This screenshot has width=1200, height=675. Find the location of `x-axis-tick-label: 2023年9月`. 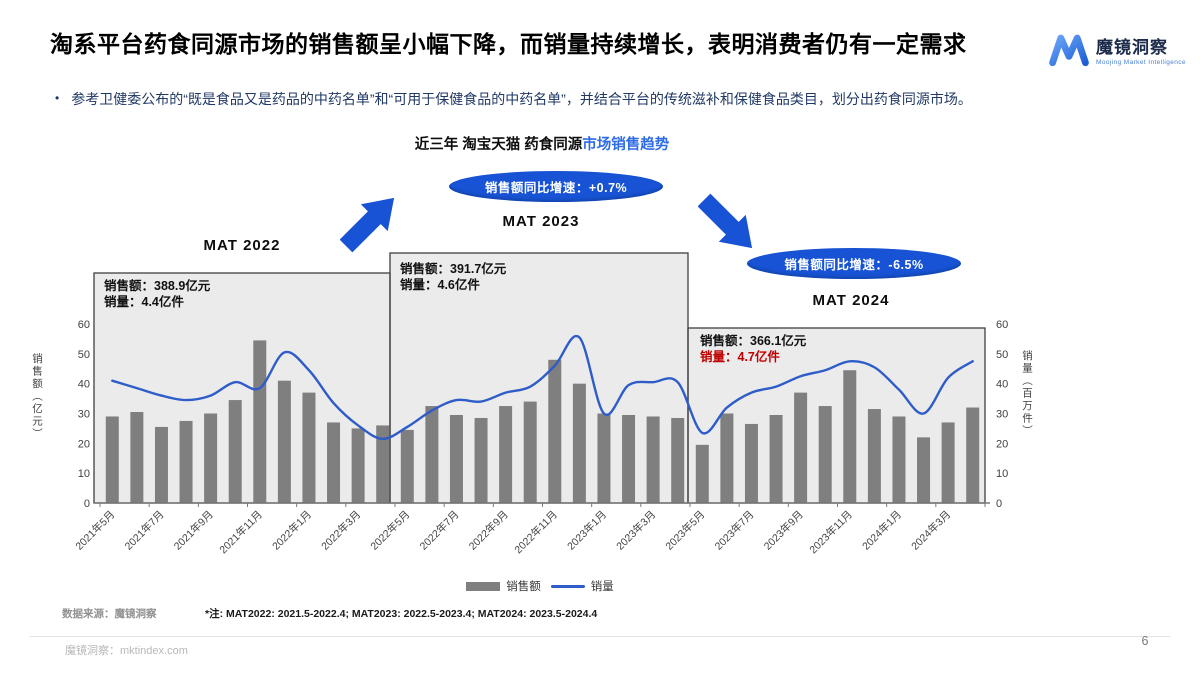

x-axis-tick-label: 2023年9月 is located at coordinates (783, 530).